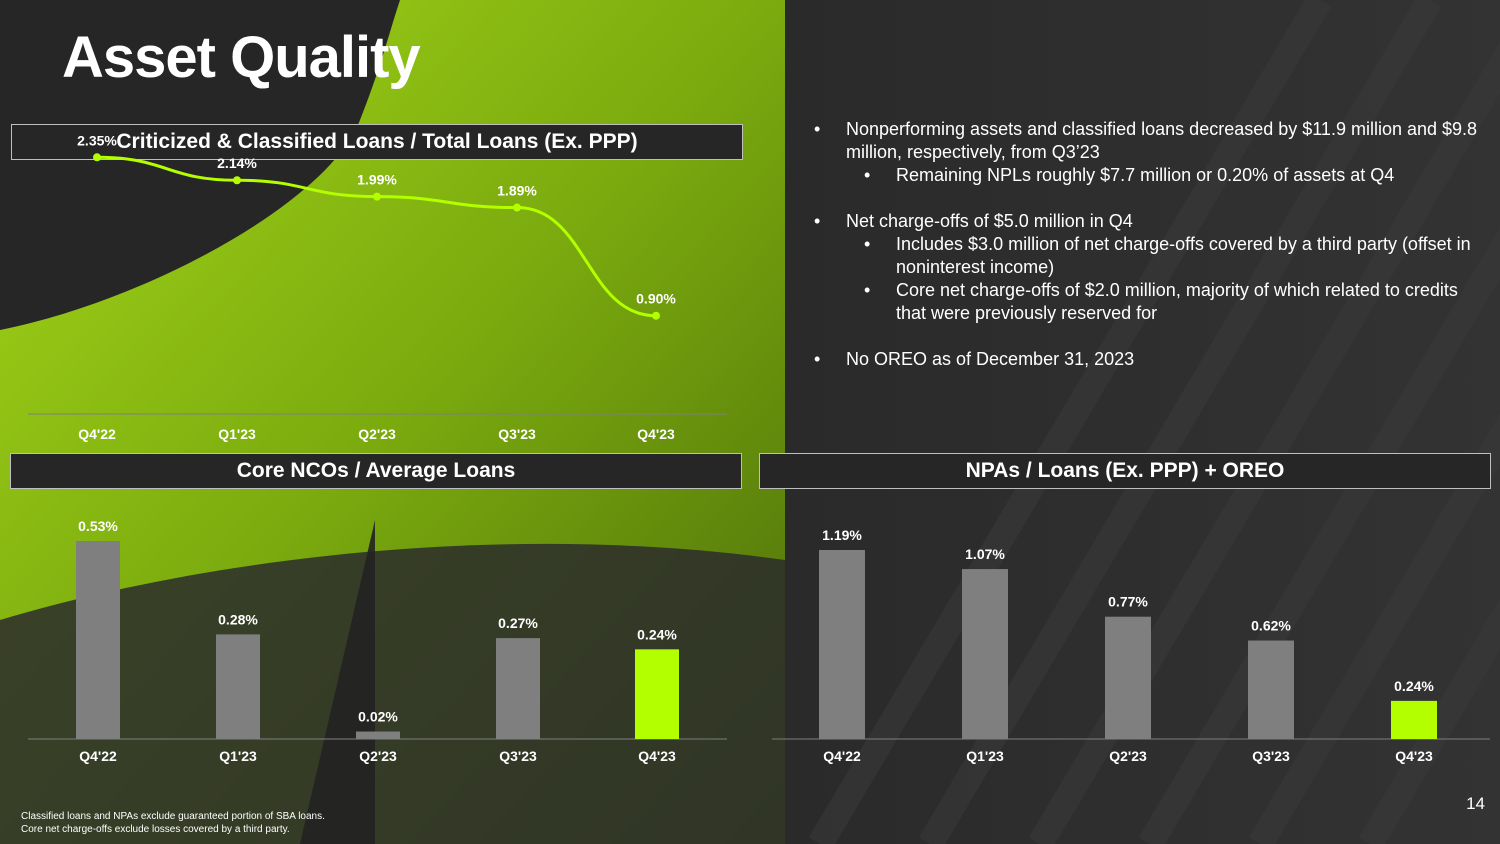 Image resolution: width=1500 pixels, height=844 pixels. I want to click on core-ncos-x-tick-label: Q2'23, so click(378, 756).